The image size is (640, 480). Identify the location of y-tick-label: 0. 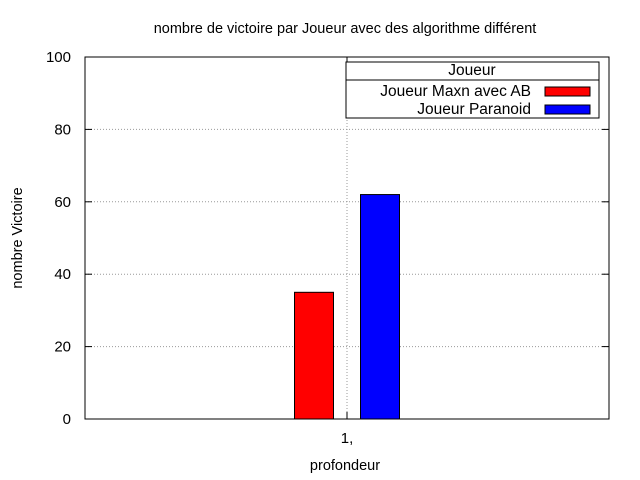
(67, 419).